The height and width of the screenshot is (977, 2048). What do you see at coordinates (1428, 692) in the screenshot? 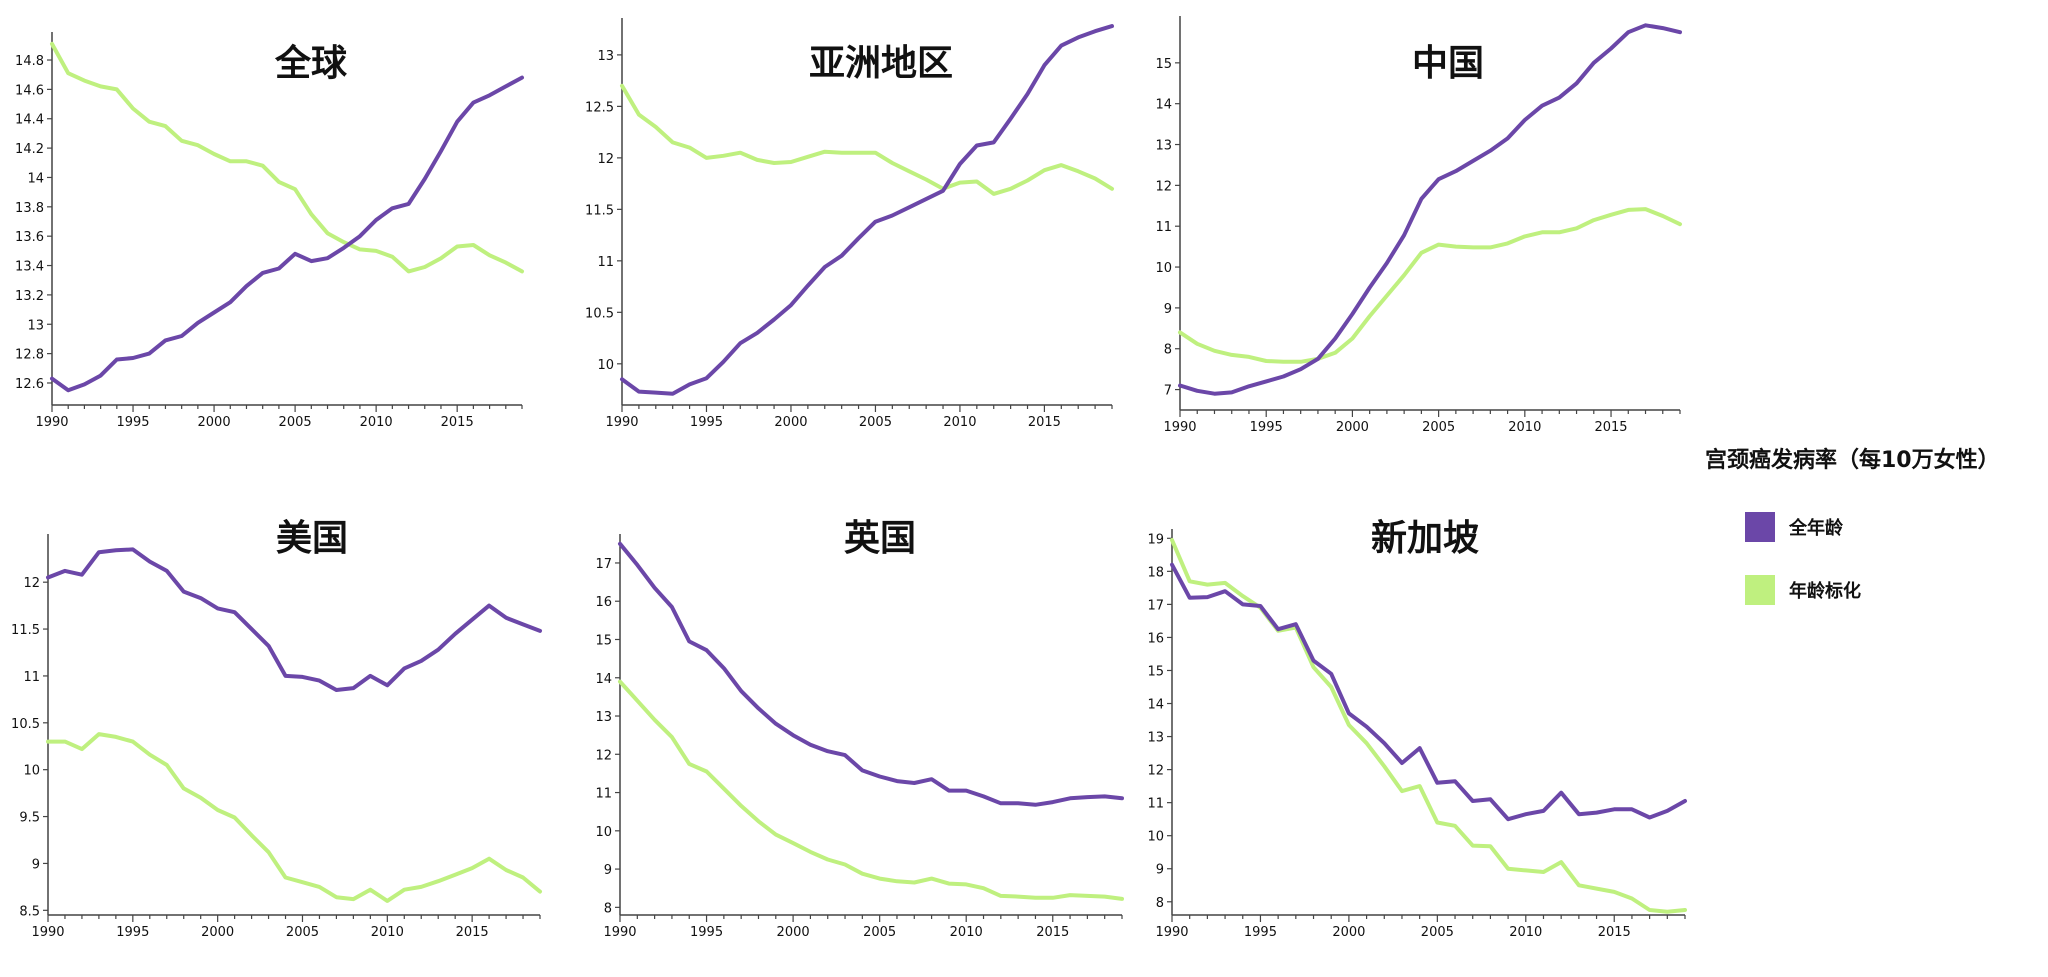
I see `series-line-all-ages-singapore` at bounding box center [1428, 692].